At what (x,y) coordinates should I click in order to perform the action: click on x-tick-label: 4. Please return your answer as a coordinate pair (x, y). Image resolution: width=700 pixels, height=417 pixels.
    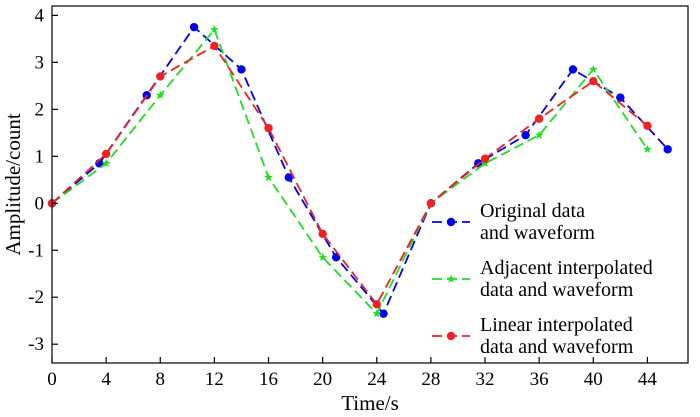
    Looking at the image, I should click on (106, 379).